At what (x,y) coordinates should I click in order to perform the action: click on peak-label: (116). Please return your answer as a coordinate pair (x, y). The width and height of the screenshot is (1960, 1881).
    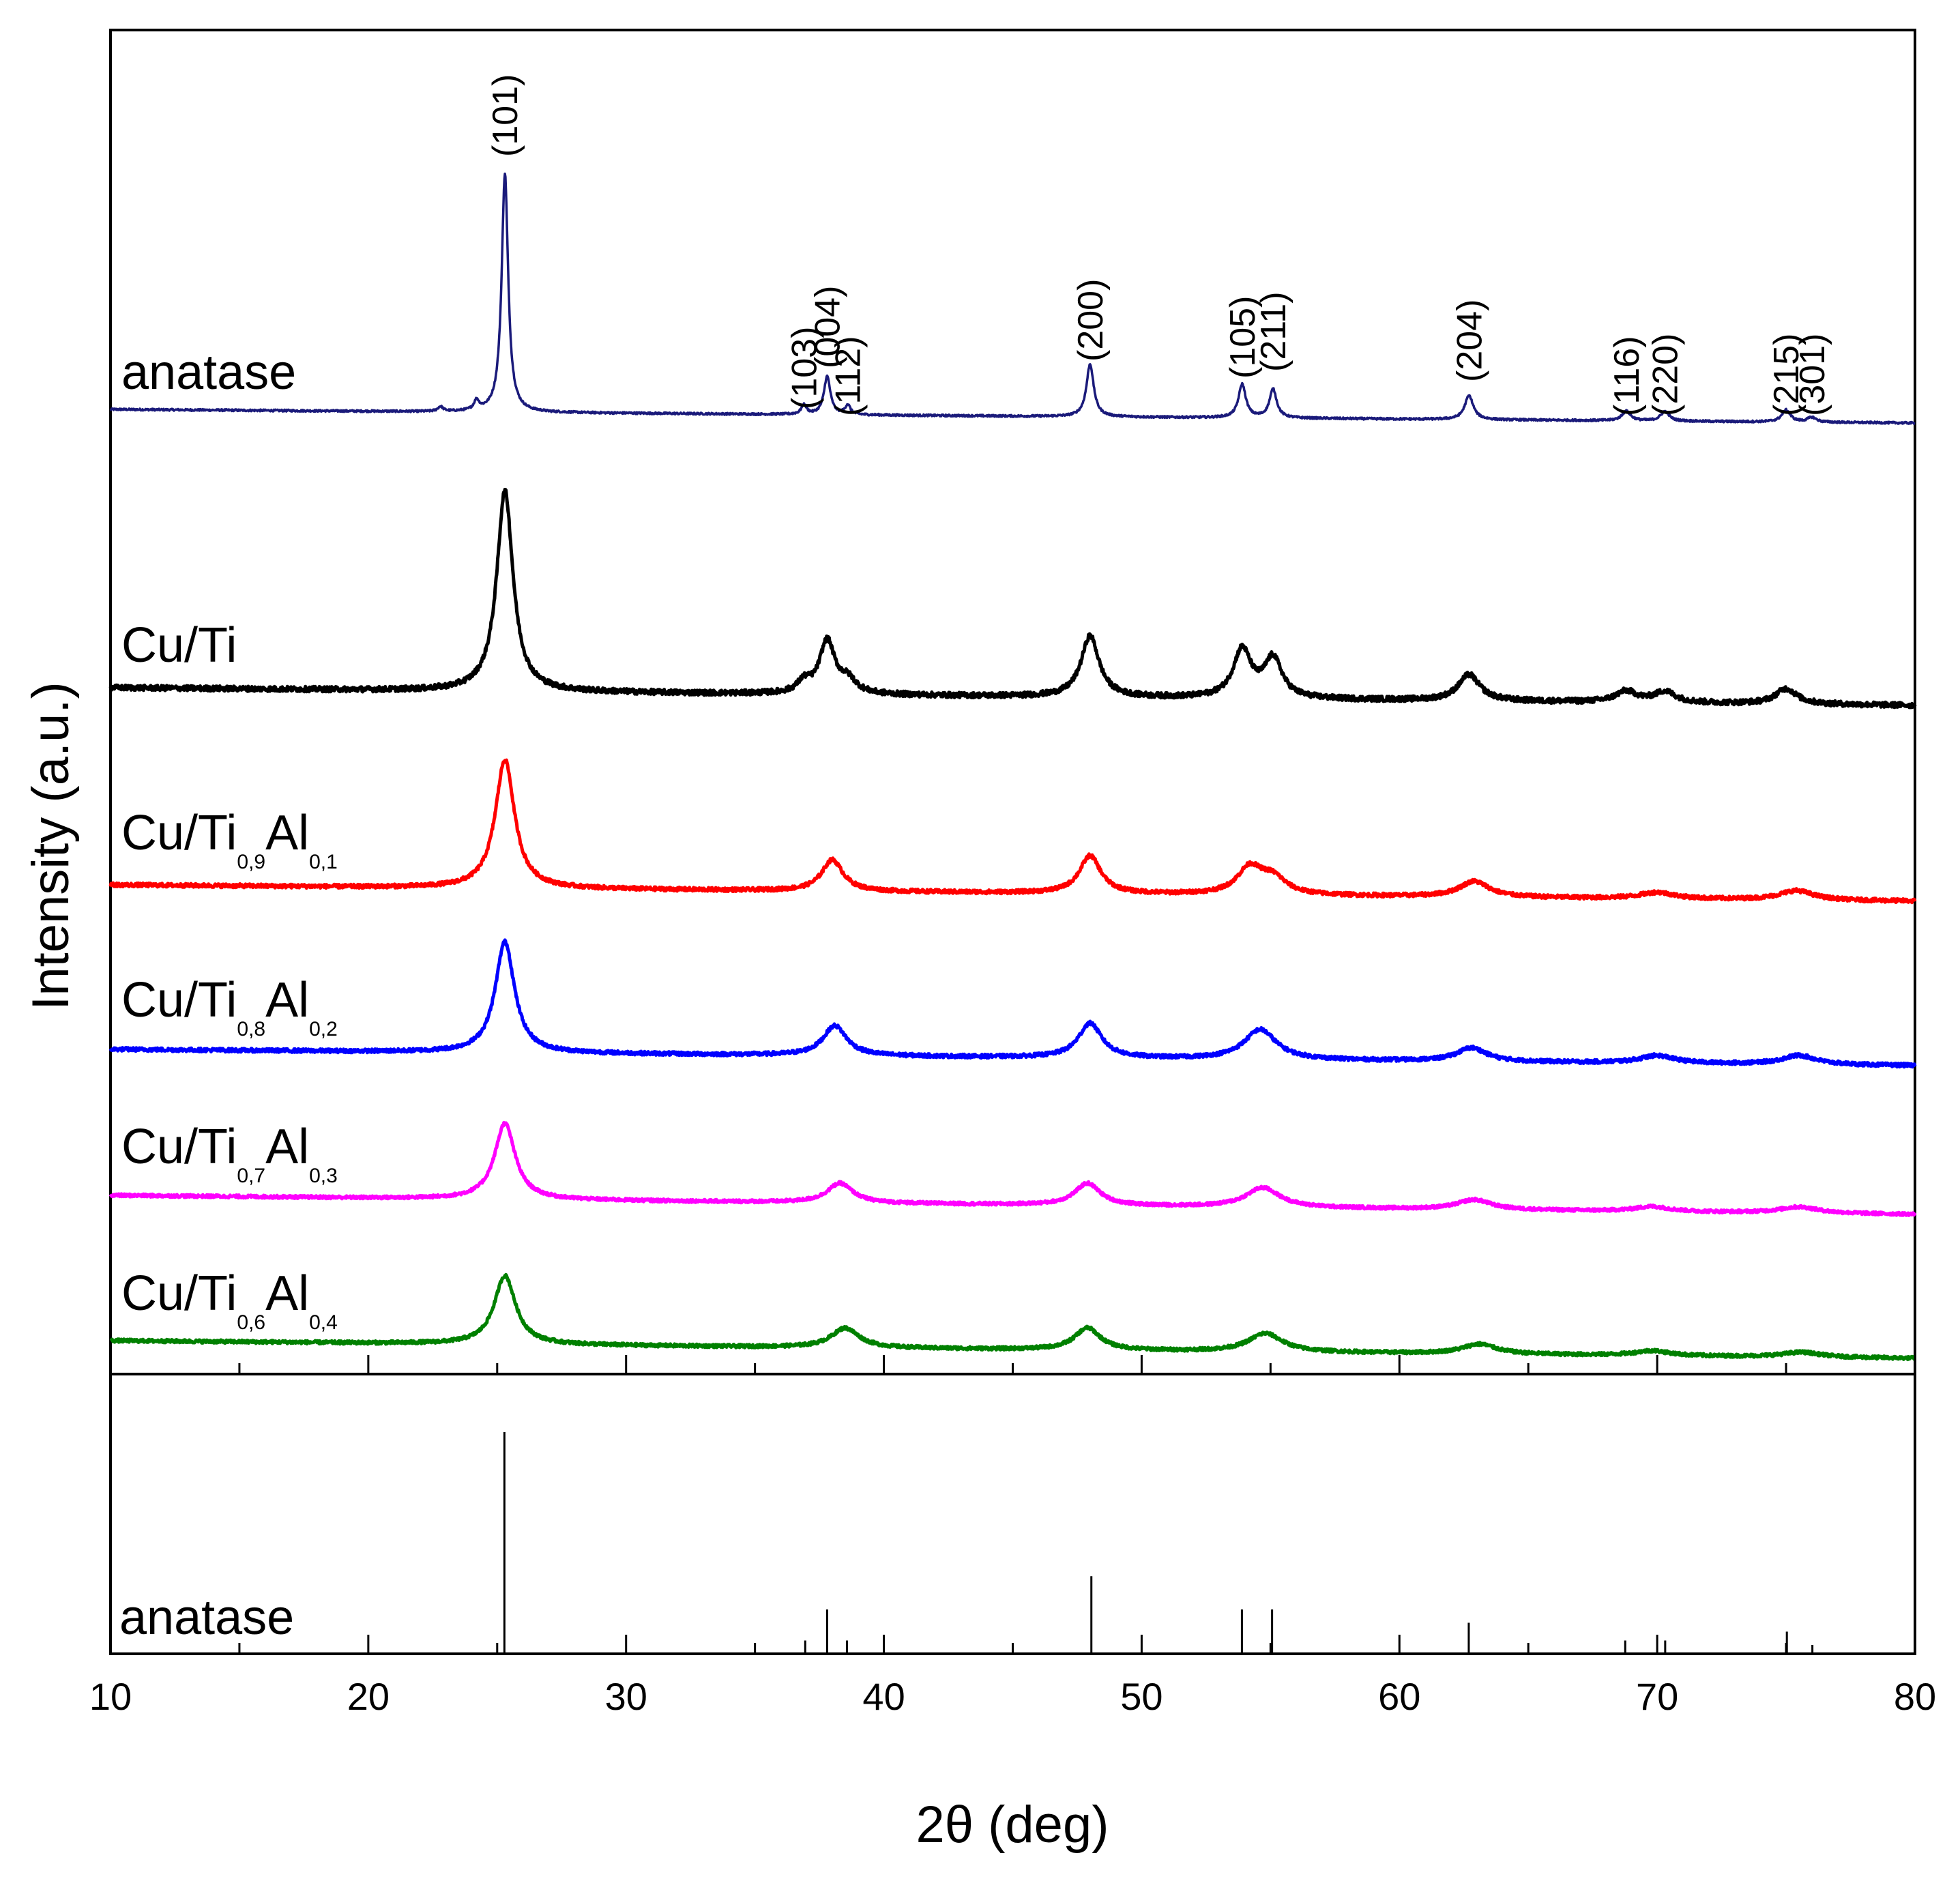
    Looking at the image, I should click on (1627, 376).